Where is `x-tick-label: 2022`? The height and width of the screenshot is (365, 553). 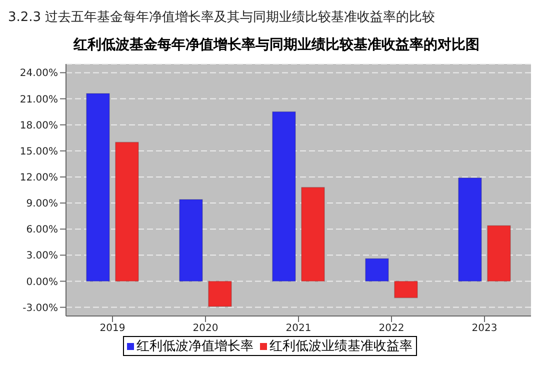
x-tick-label: 2022 is located at coordinates (391, 328).